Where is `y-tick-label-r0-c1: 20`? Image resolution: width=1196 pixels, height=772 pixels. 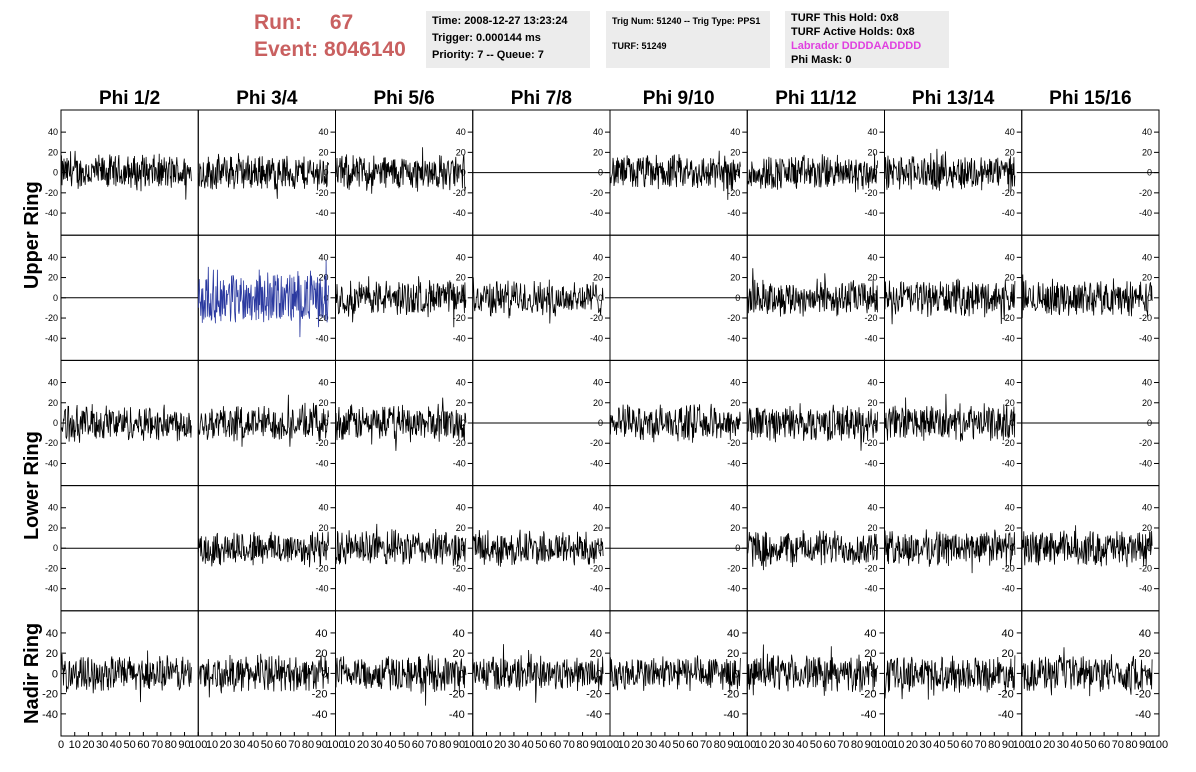
y-tick-label-r0-c1: 20 is located at coordinates (323, 152).